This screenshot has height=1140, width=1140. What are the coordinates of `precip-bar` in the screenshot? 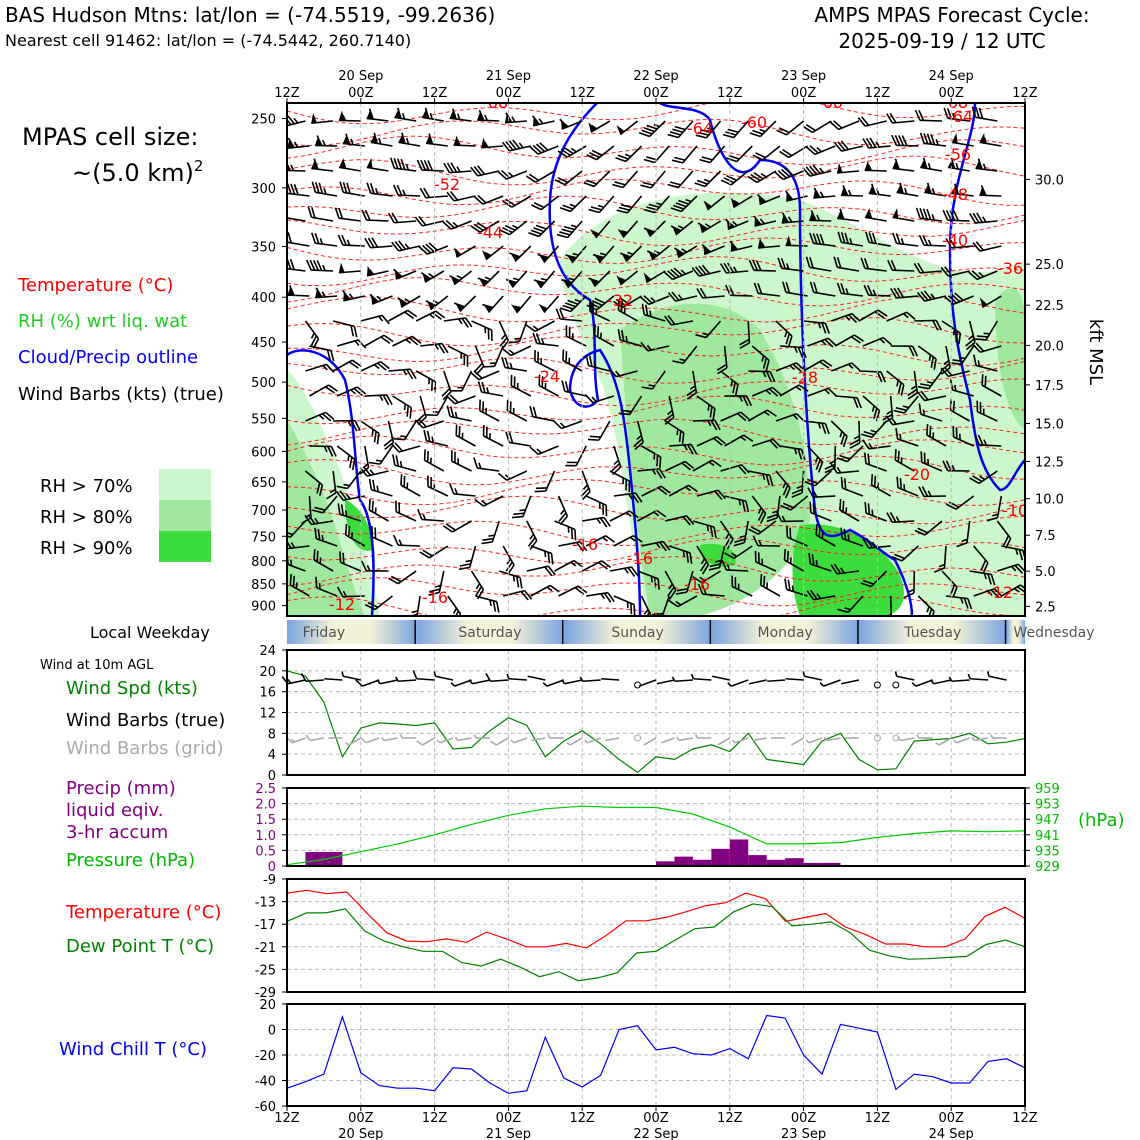 It's located at (794, 862).